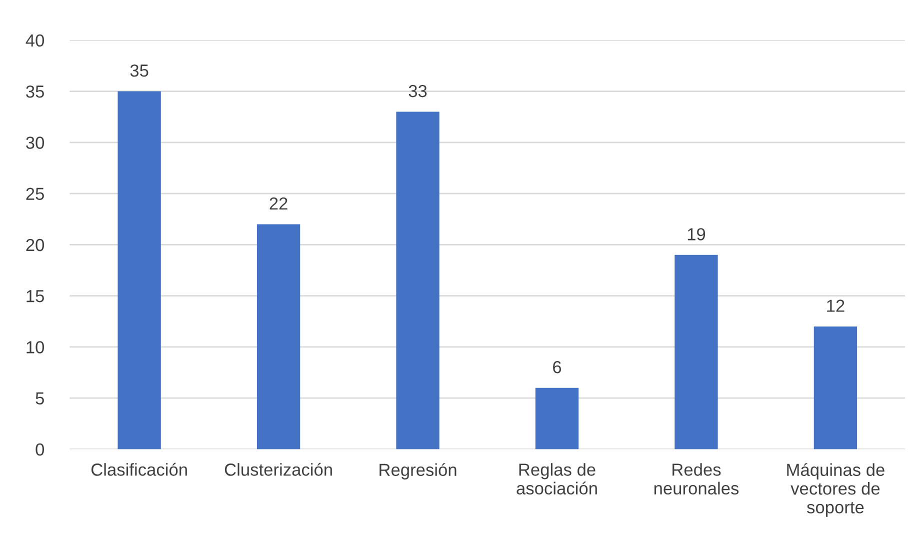 The image size is (917, 558). I want to click on data-label: 19, so click(697, 234).